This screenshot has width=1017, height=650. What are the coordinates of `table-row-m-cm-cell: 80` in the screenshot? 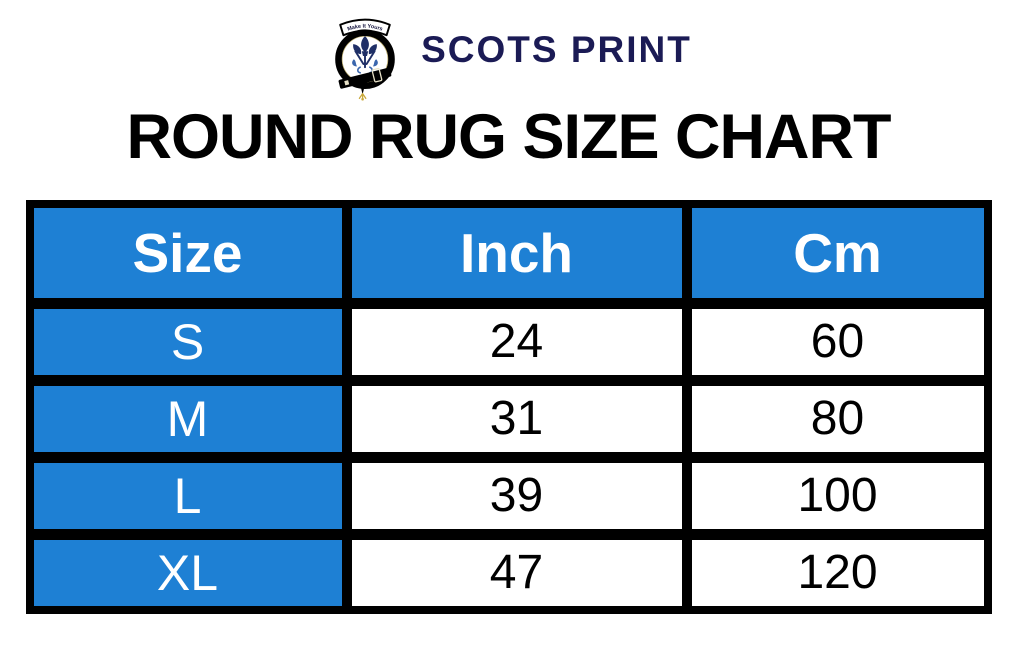 It's located at (837, 419).